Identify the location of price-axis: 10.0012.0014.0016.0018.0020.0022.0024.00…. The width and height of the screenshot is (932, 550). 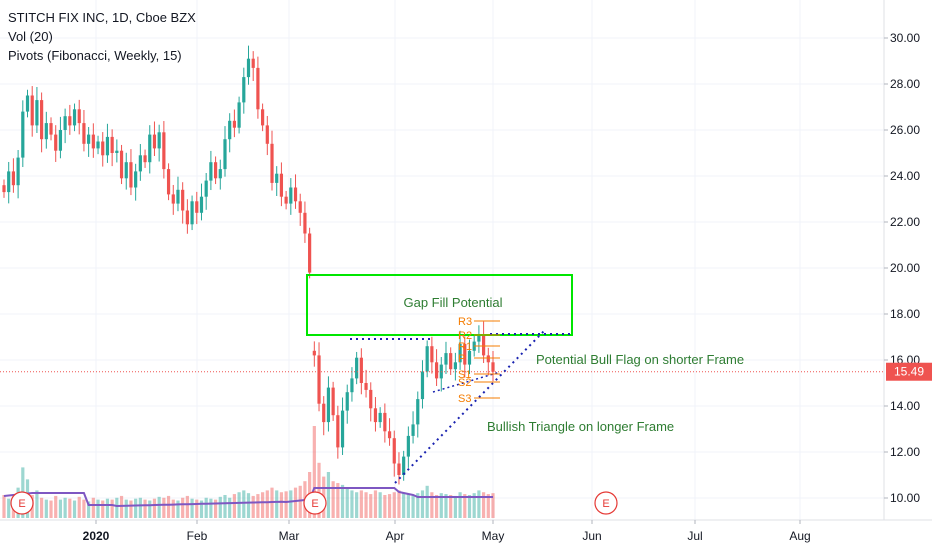
(902, 268).